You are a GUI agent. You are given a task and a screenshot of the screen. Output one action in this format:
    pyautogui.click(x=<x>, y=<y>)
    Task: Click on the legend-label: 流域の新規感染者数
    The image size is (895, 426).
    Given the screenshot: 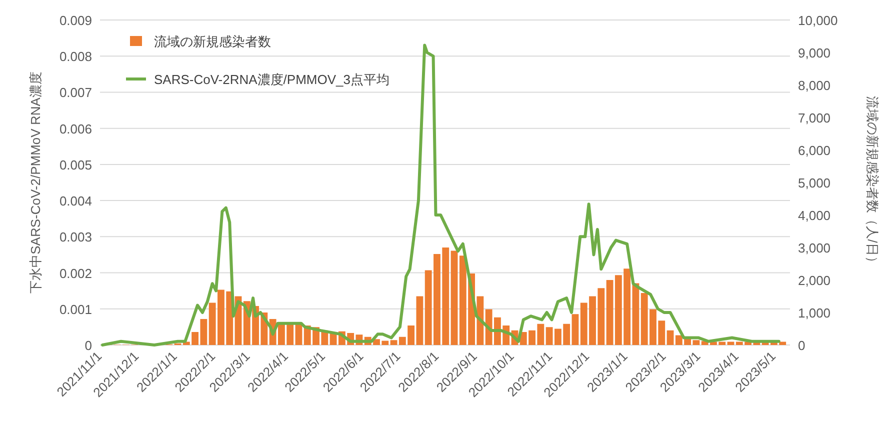 What is the action you would take?
    pyautogui.click(x=212, y=41)
    